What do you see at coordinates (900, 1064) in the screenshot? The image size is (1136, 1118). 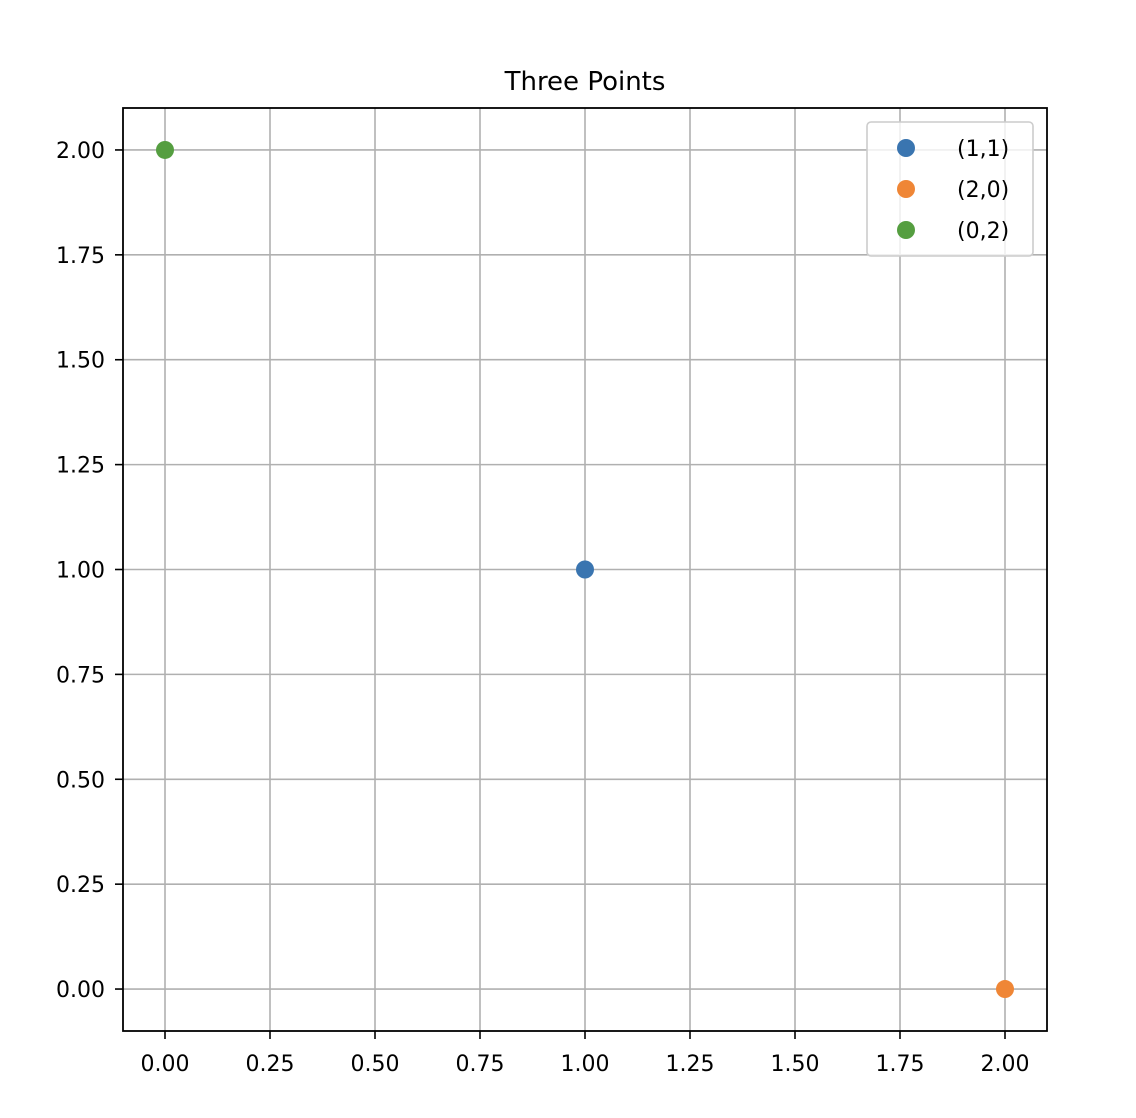 I see `x-tick-label: 1.75` at bounding box center [900, 1064].